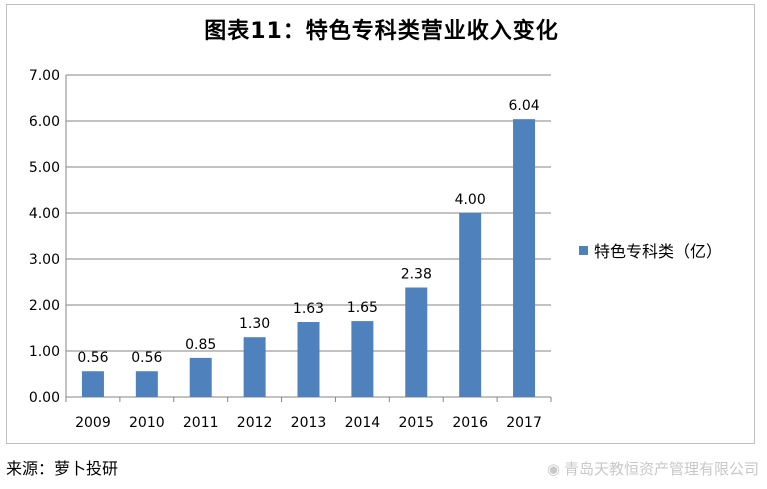 This screenshot has height=489, width=767. What do you see at coordinates (44, 237) in the screenshot?
I see `y-axis-ticks: 0.00 1.00 2.00 3.00 4.00 5.00 6.00 7.00` at bounding box center [44, 237].